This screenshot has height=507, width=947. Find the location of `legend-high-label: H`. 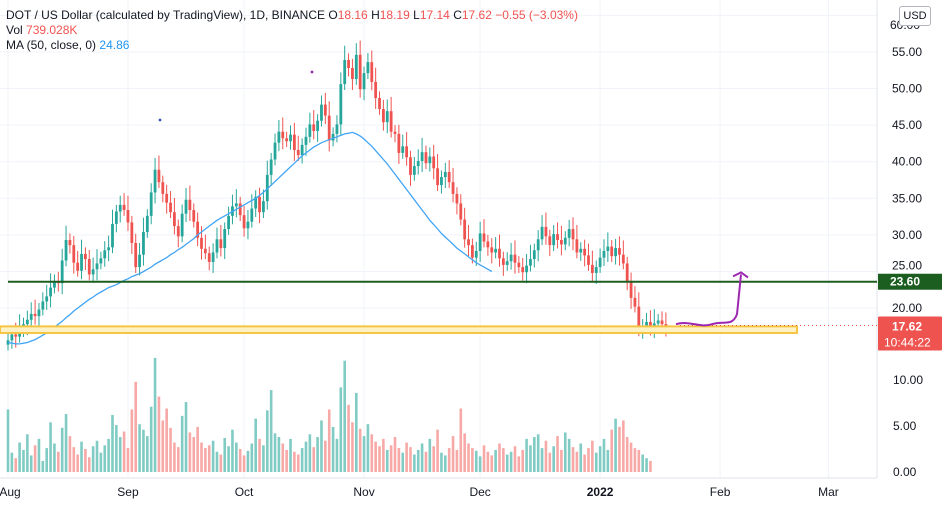

legend-high-label: H is located at coordinates (375, 15).